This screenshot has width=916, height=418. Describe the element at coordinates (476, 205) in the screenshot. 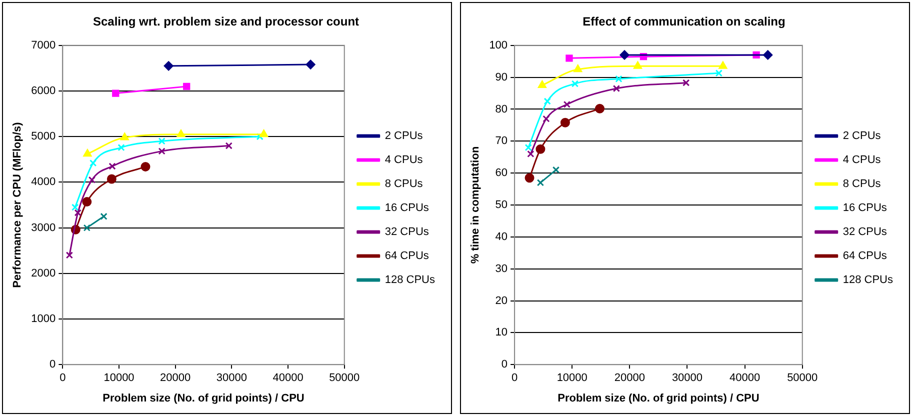

I see `y-axis-title: % time in computation` at that location.